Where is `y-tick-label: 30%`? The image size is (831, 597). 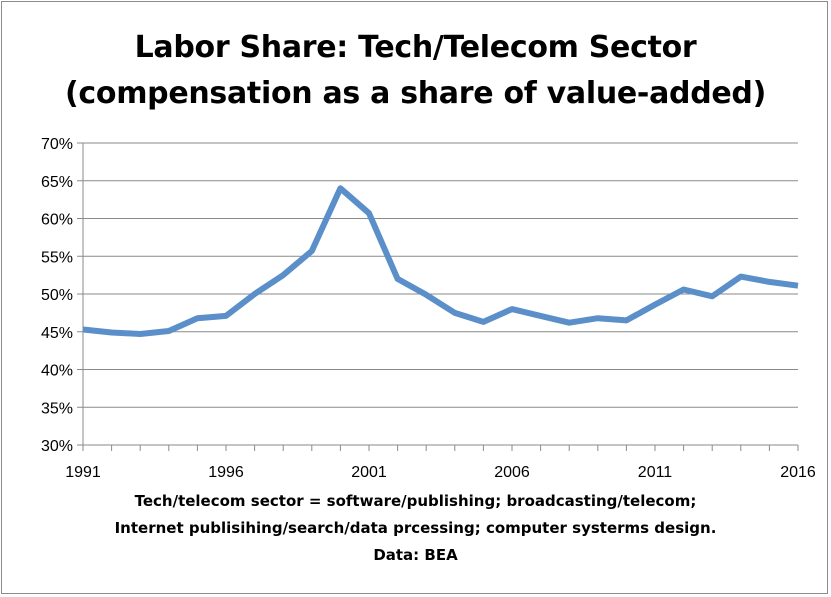
y-tick-label: 30% is located at coordinates (57, 446).